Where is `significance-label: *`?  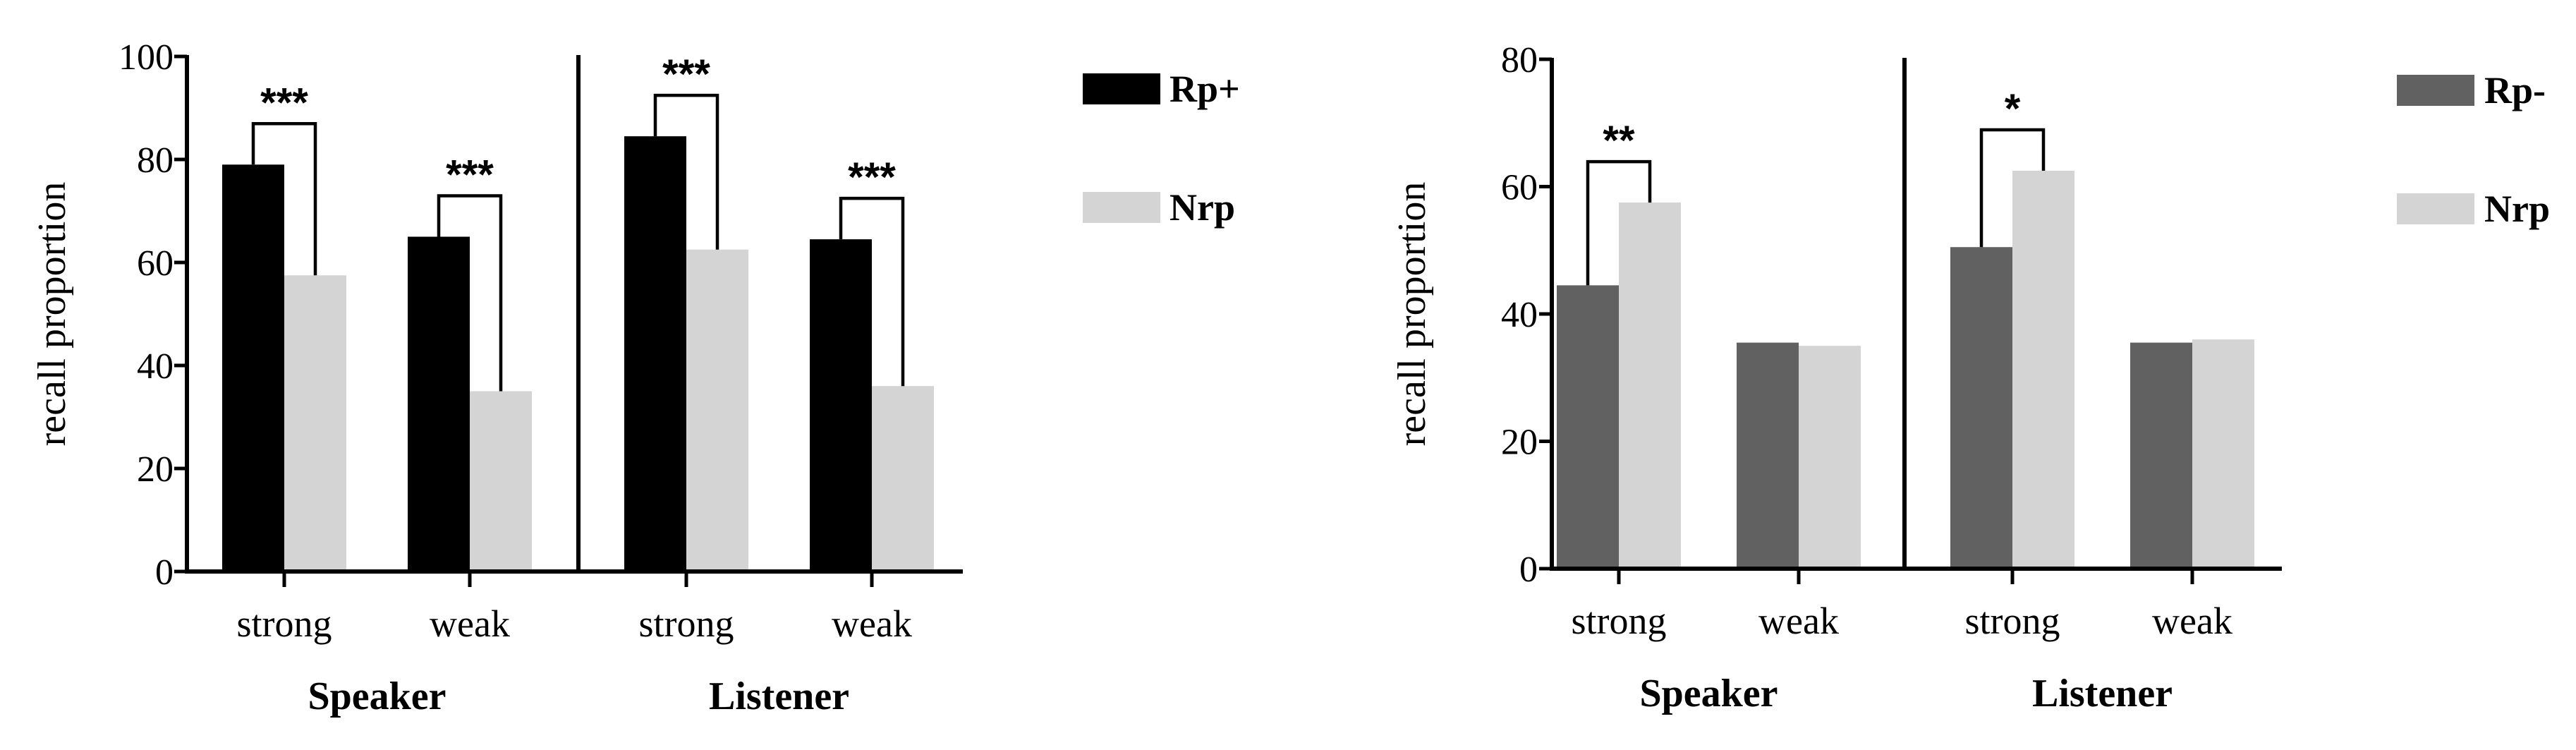
significance-label: * is located at coordinates (2013, 109).